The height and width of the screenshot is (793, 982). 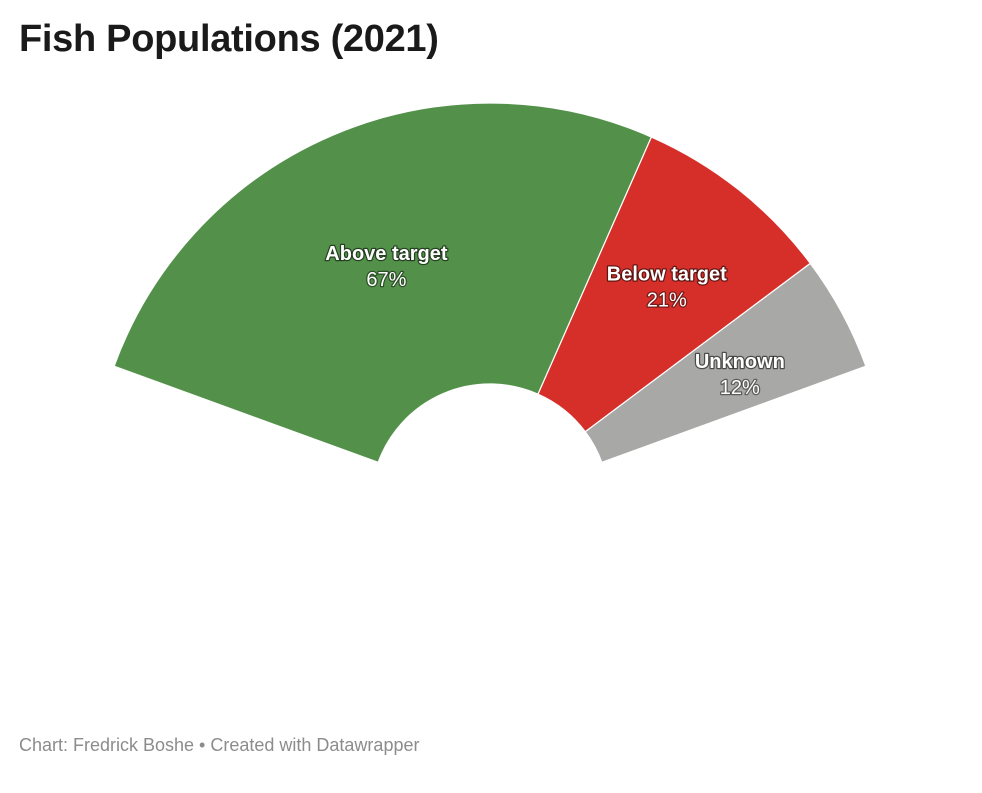 What do you see at coordinates (740, 388) in the screenshot?
I see `slice-value-unknown: 12%` at bounding box center [740, 388].